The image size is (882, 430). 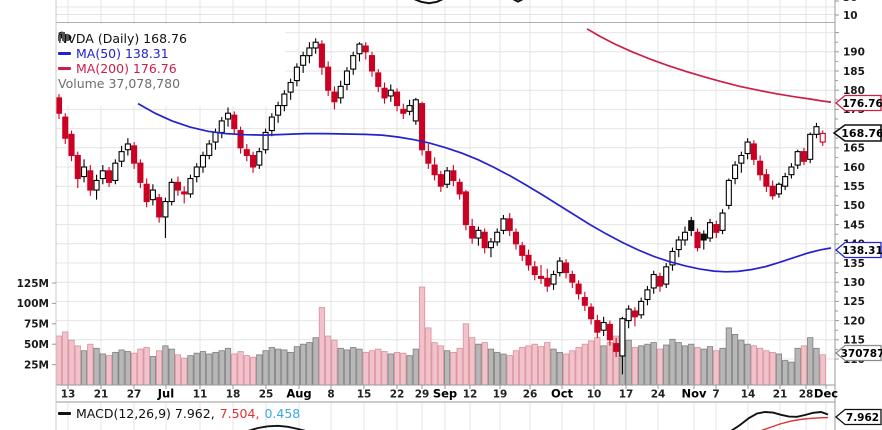 I want to click on price-label: 135, so click(x=854, y=264).